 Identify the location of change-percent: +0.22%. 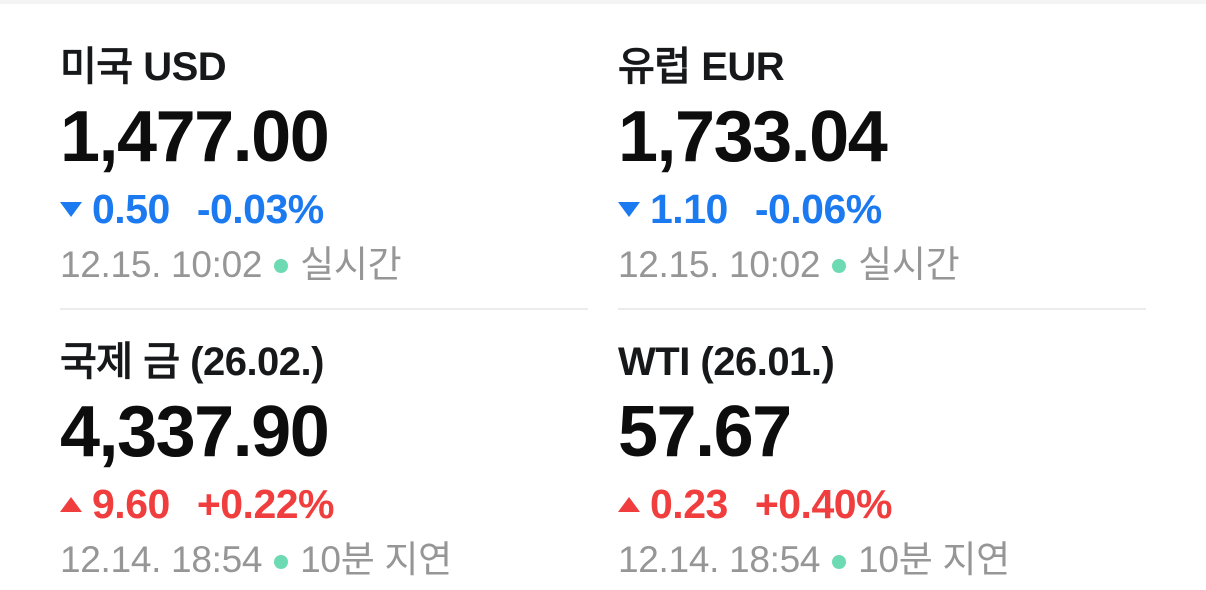
(265, 504).